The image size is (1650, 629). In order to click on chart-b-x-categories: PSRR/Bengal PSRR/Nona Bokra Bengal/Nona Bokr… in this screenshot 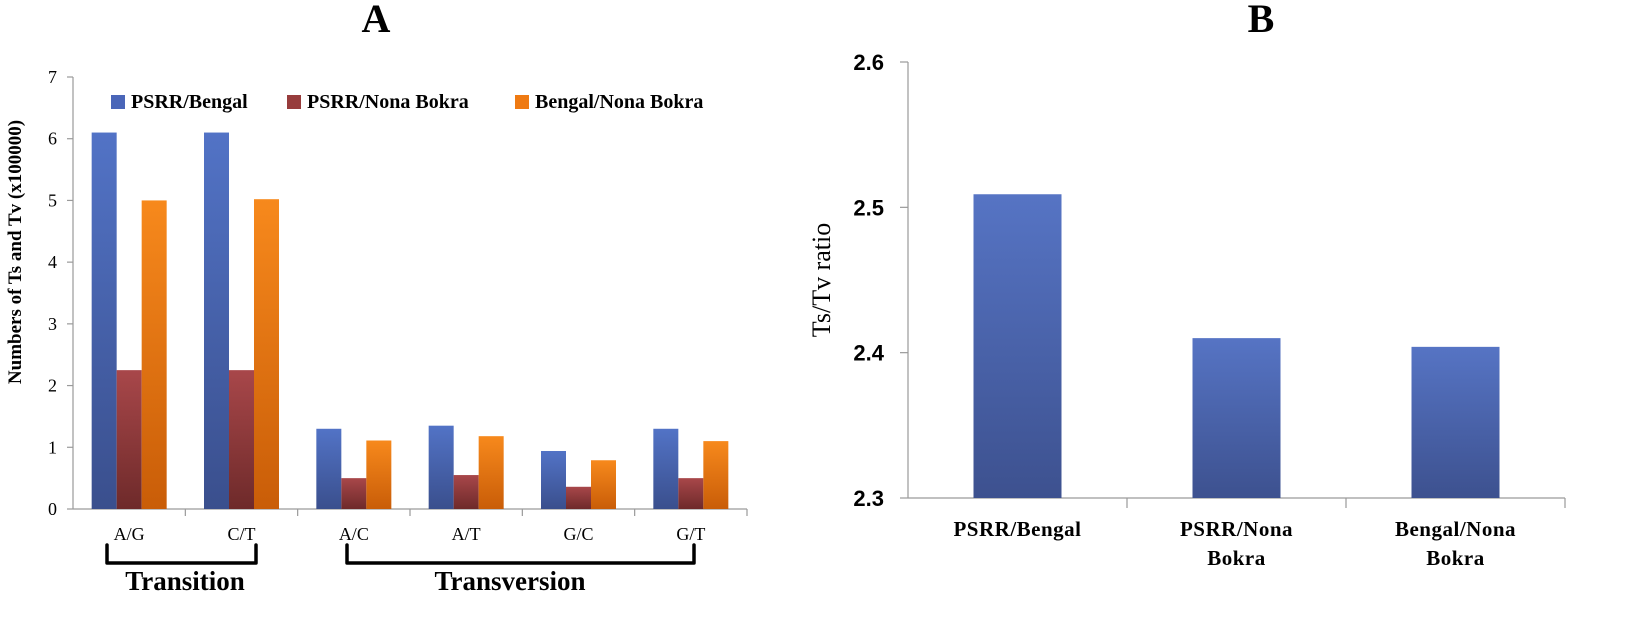, I will do `click(1259, 534)`.